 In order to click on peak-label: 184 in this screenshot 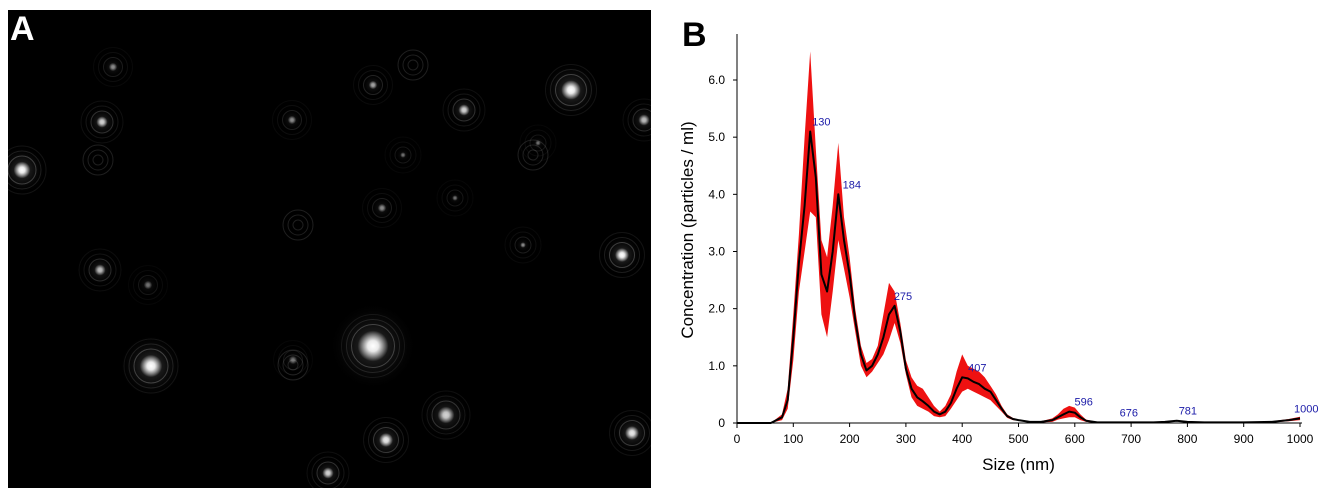, I will do `click(852, 185)`.